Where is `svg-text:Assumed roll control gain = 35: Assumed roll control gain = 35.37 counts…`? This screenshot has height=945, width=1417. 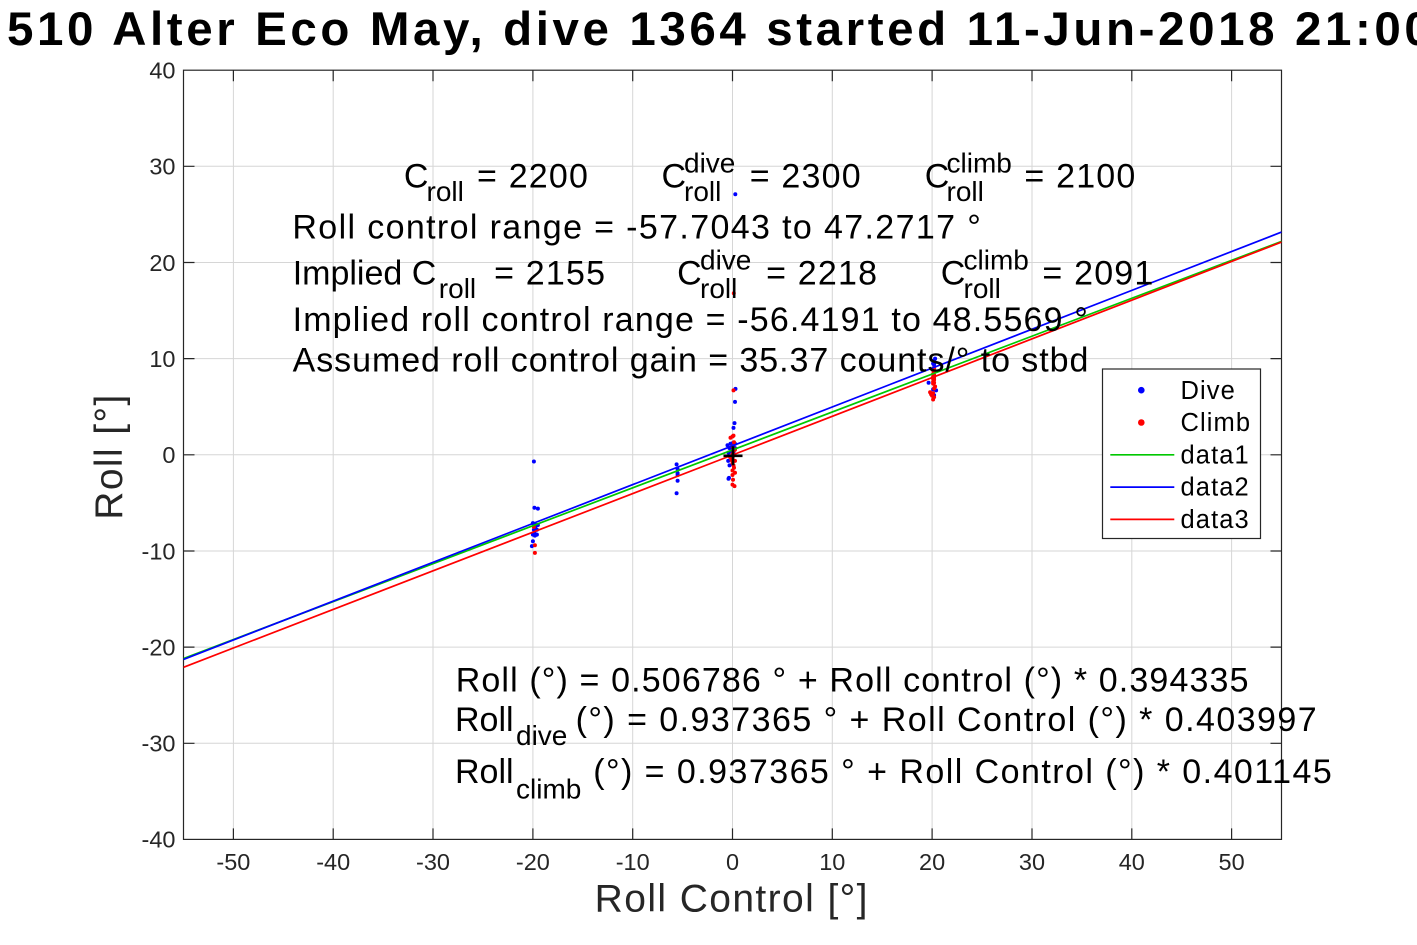
svg-text:Assumed roll control gain = 35: Assumed roll control gain = 35.37 counts… is located at coordinates (691, 361).